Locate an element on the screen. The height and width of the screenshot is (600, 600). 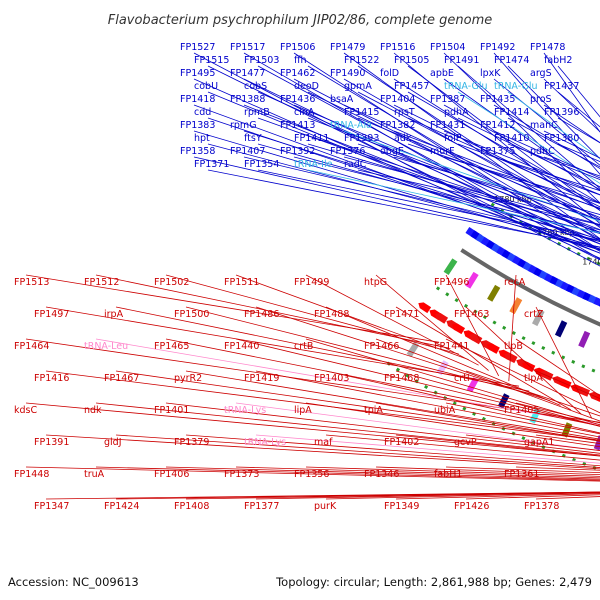
reverse-gene-label: FP1466 is located at coordinates (381, 346).